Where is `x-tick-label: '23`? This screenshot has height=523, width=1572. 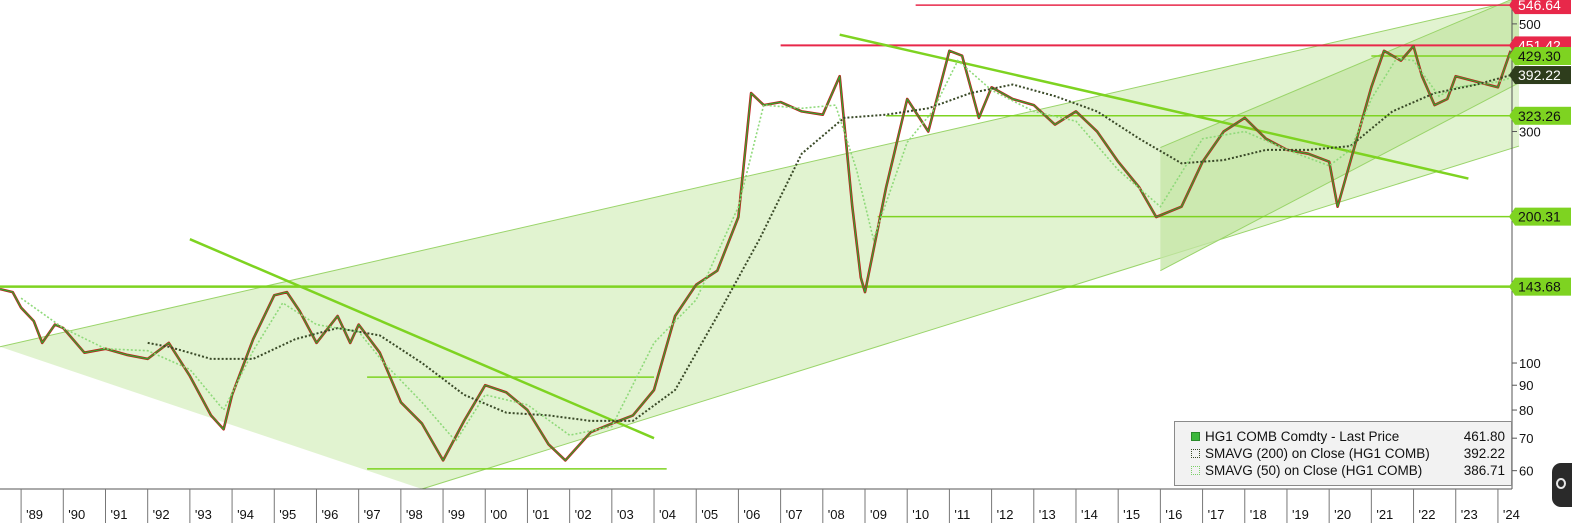 x-tick-label: '23 is located at coordinates (1469, 514).